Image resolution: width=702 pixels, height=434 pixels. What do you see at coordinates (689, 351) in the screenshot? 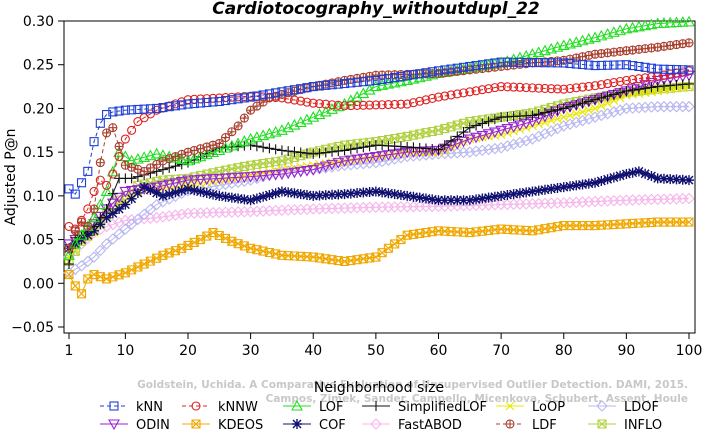
I see `x-tick-label: 100` at bounding box center [689, 351].